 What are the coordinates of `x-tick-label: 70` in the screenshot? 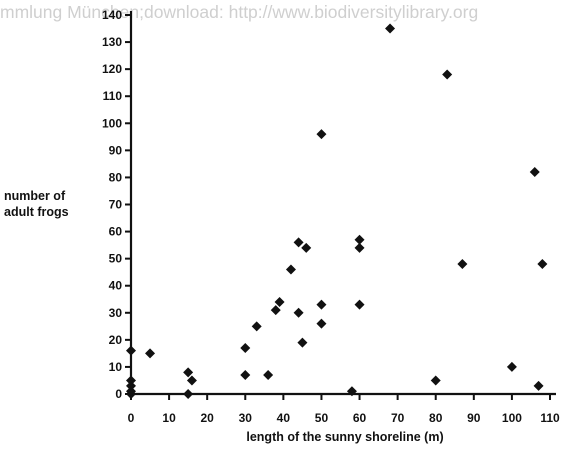 It's located at (398, 418).